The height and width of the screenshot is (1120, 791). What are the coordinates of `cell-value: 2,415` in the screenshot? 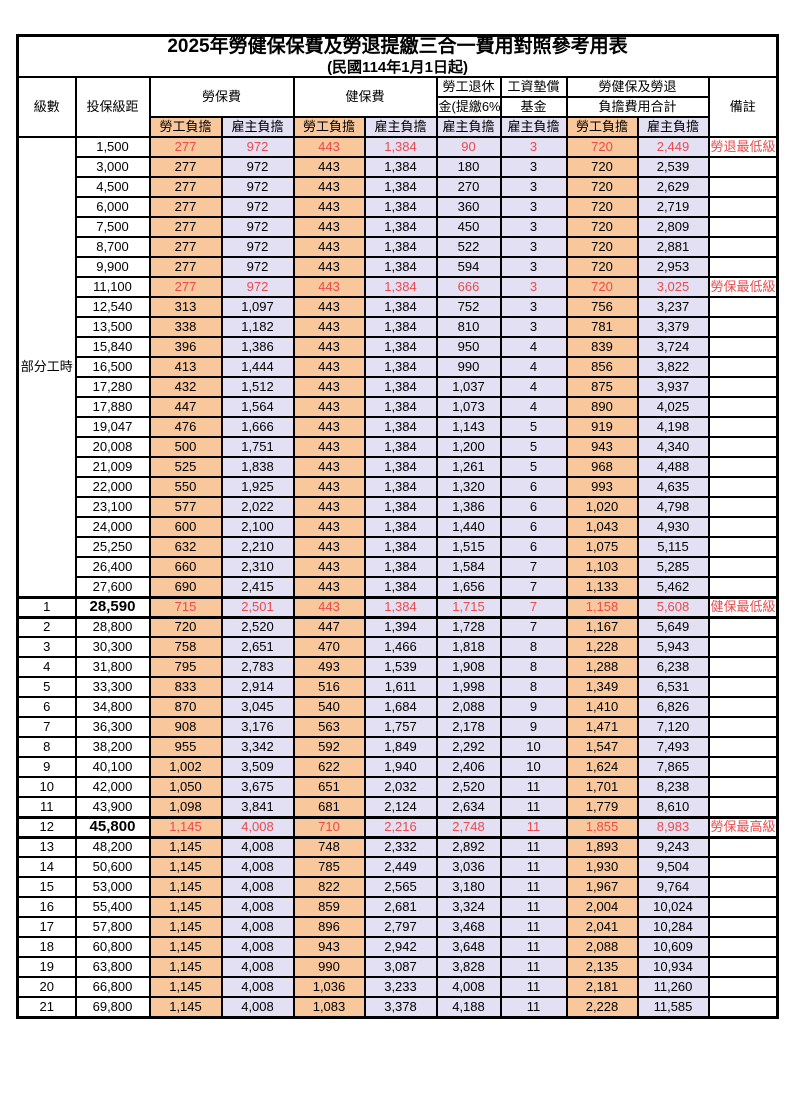 It's located at (257, 587).